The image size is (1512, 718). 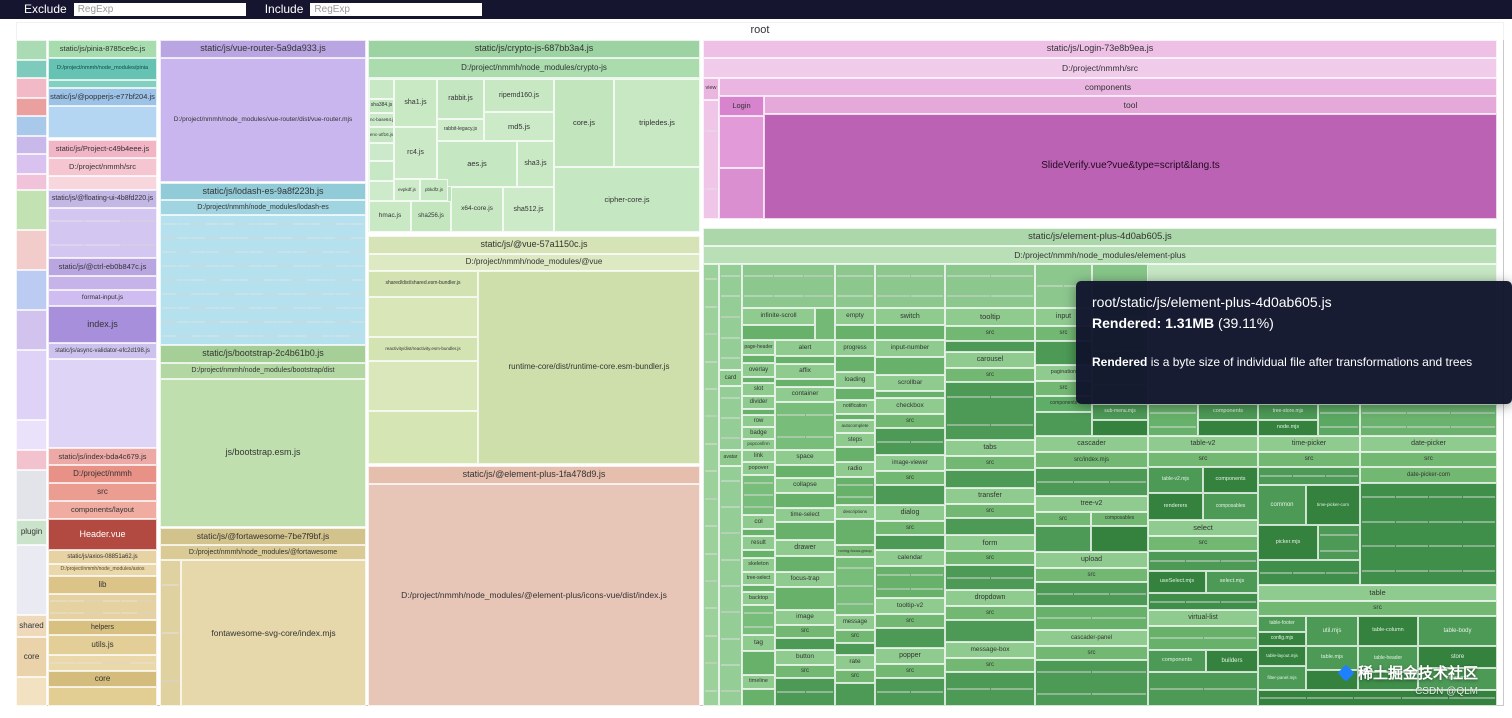 What do you see at coordinates (159, 9) in the screenshot?
I see `exclude-input` at bounding box center [159, 9].